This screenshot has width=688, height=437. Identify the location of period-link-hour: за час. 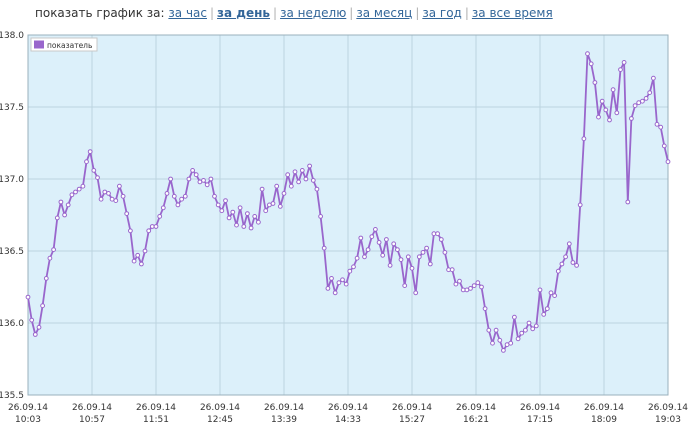
(187, 13).